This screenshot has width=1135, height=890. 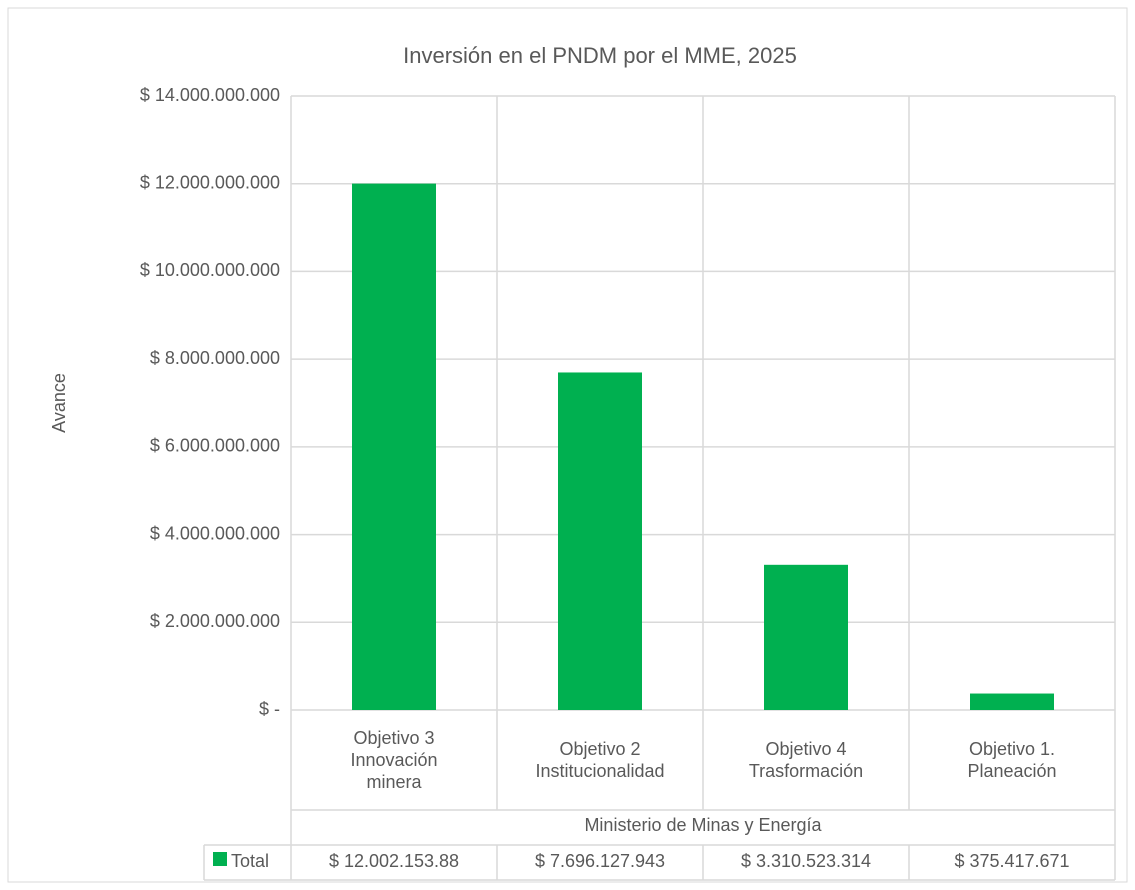 I want to click on x-tick-label-box: Objetivo 3 Innovación minera, so click(x=394, y=760).